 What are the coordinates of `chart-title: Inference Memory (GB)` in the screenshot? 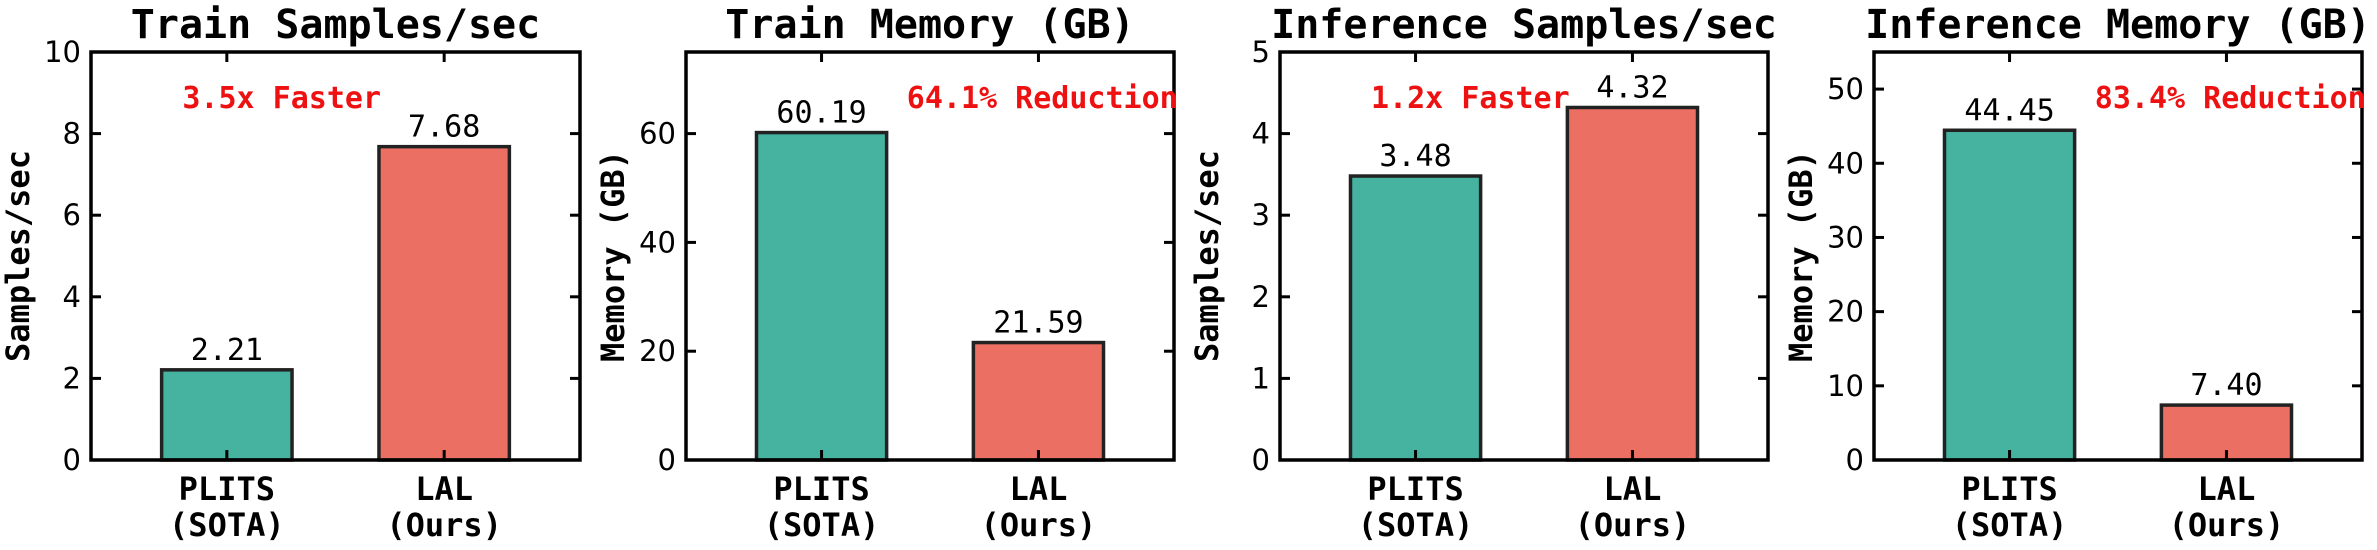 It's located at (2118, 25).